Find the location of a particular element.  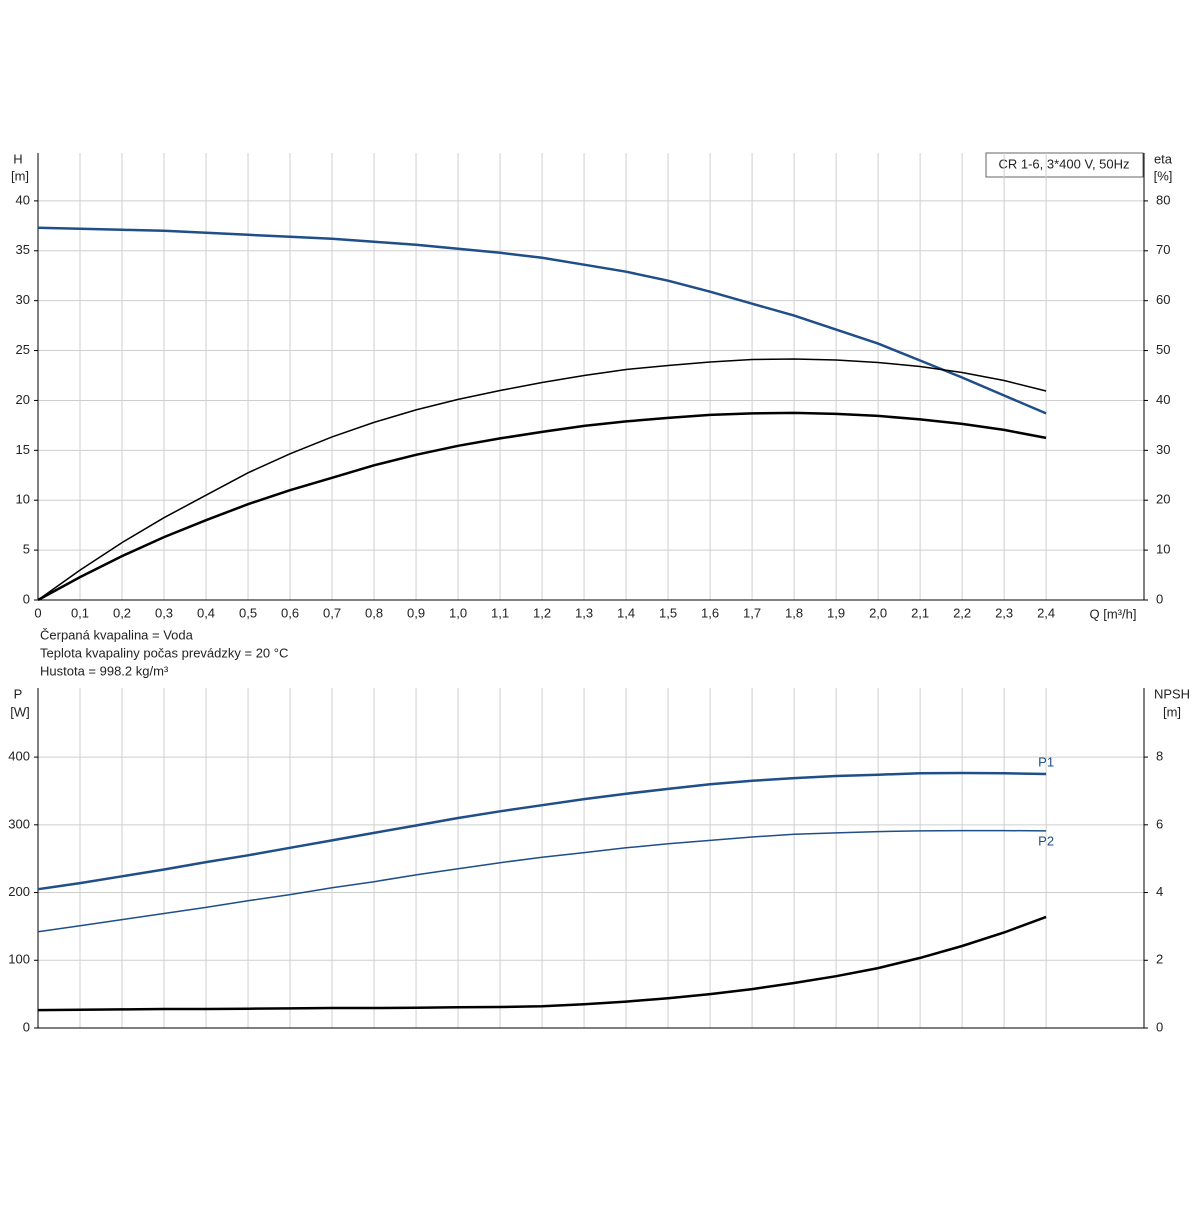

x-tick-label: 1,7 is located at coordinates (752, 612).